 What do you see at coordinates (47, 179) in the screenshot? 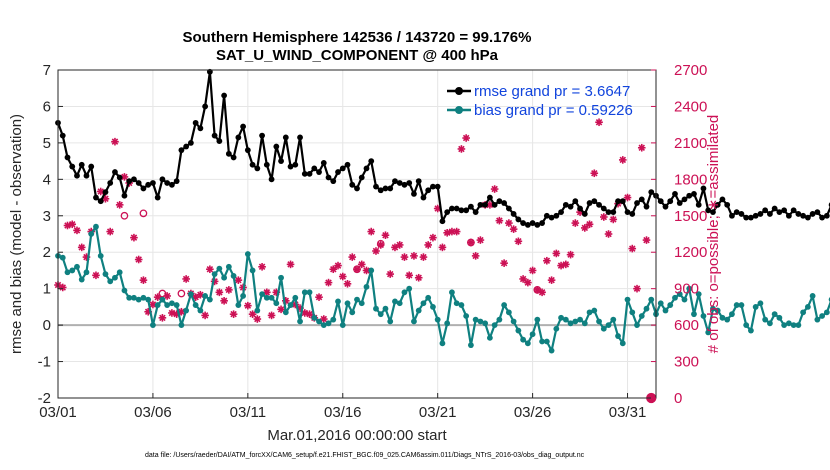
I see `y-tick-label: 4` at bounding box center [47, 179].